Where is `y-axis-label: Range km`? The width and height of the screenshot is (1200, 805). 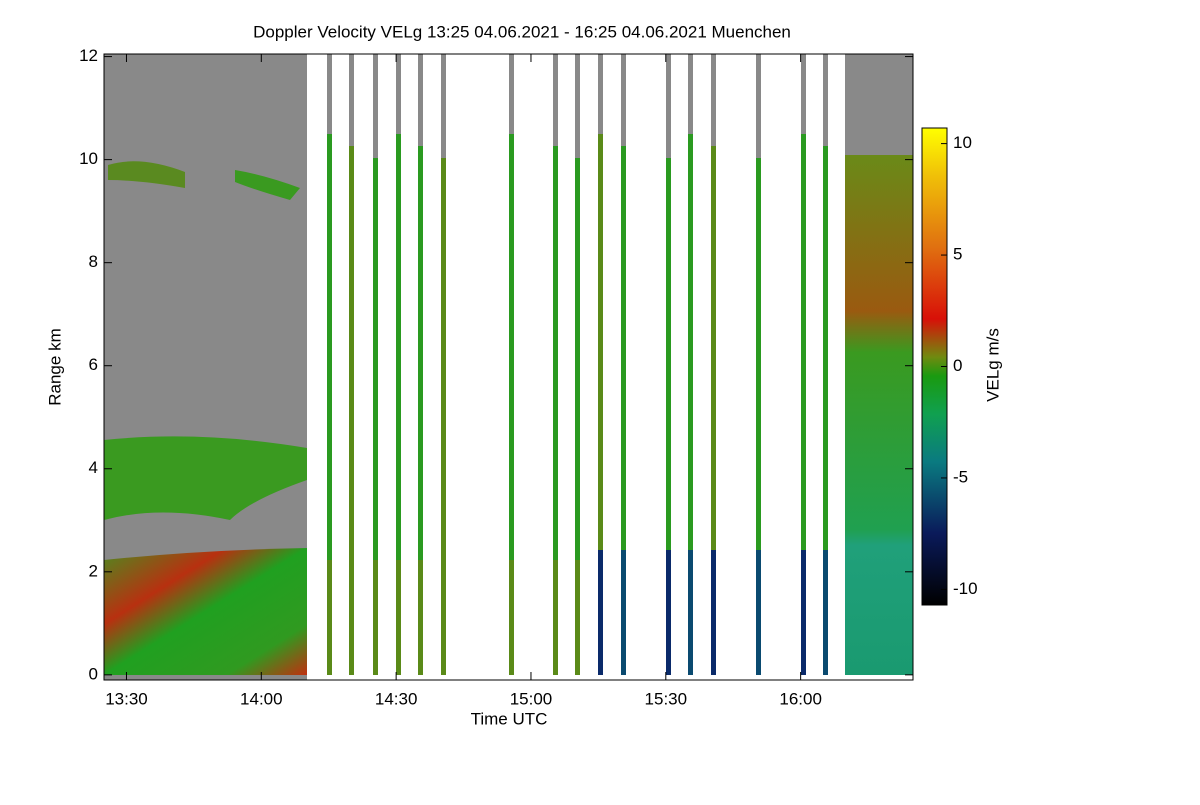 y-axis-label: Range km is located at coordinates (54, 366).